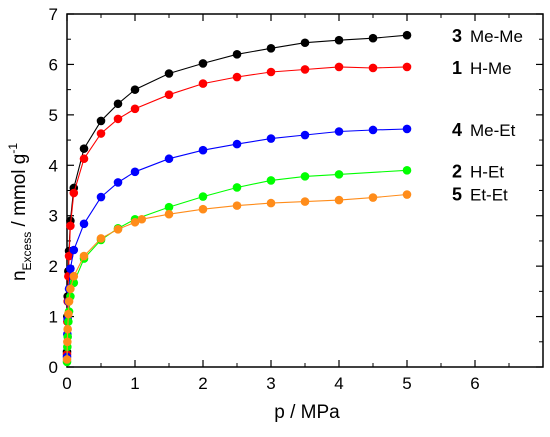  What do you see at coordinates (27, 251) in the screenshot?
I see `y-axis-title-subscript: Excess` at bounding box center [27, 251].